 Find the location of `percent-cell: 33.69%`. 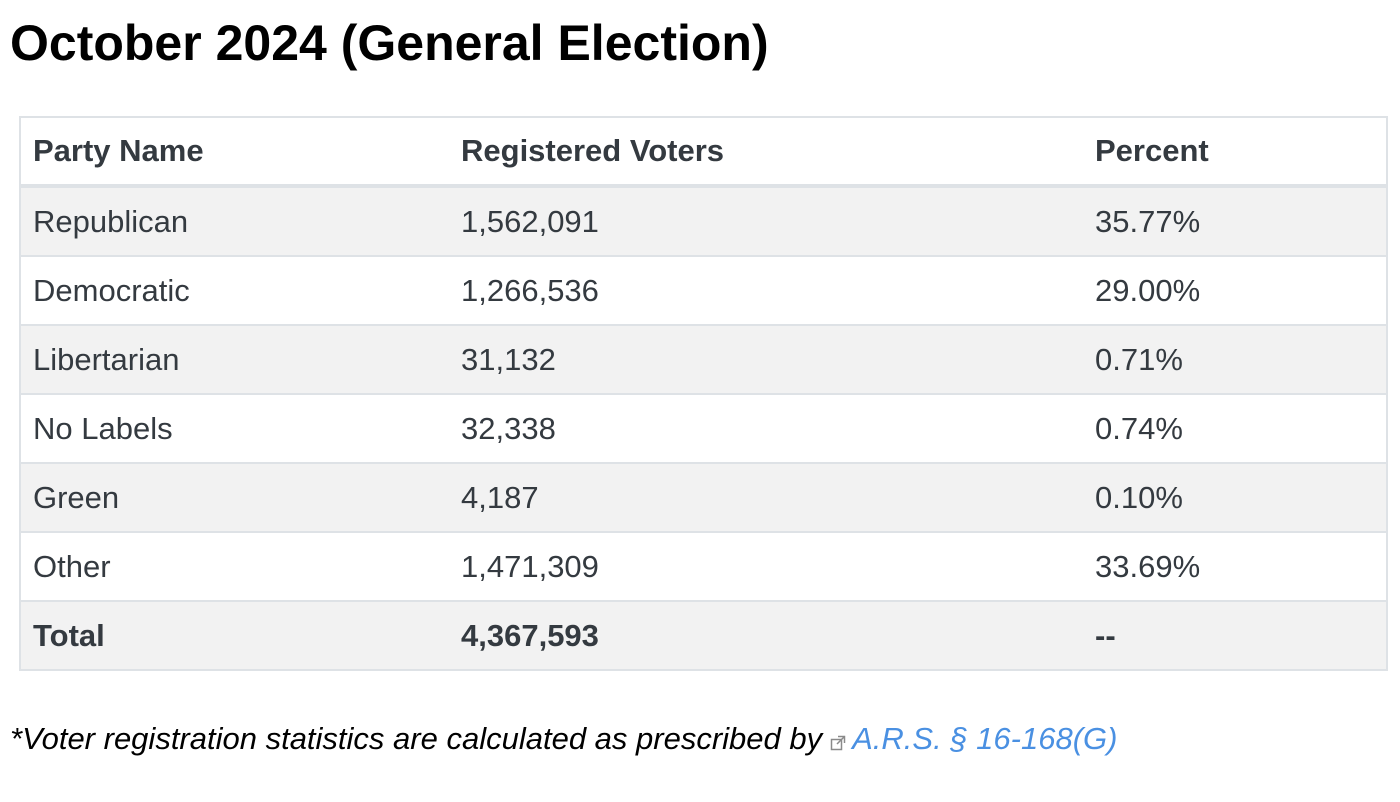

percent-cell: 33.69% is located at coordinates (1235, 566).